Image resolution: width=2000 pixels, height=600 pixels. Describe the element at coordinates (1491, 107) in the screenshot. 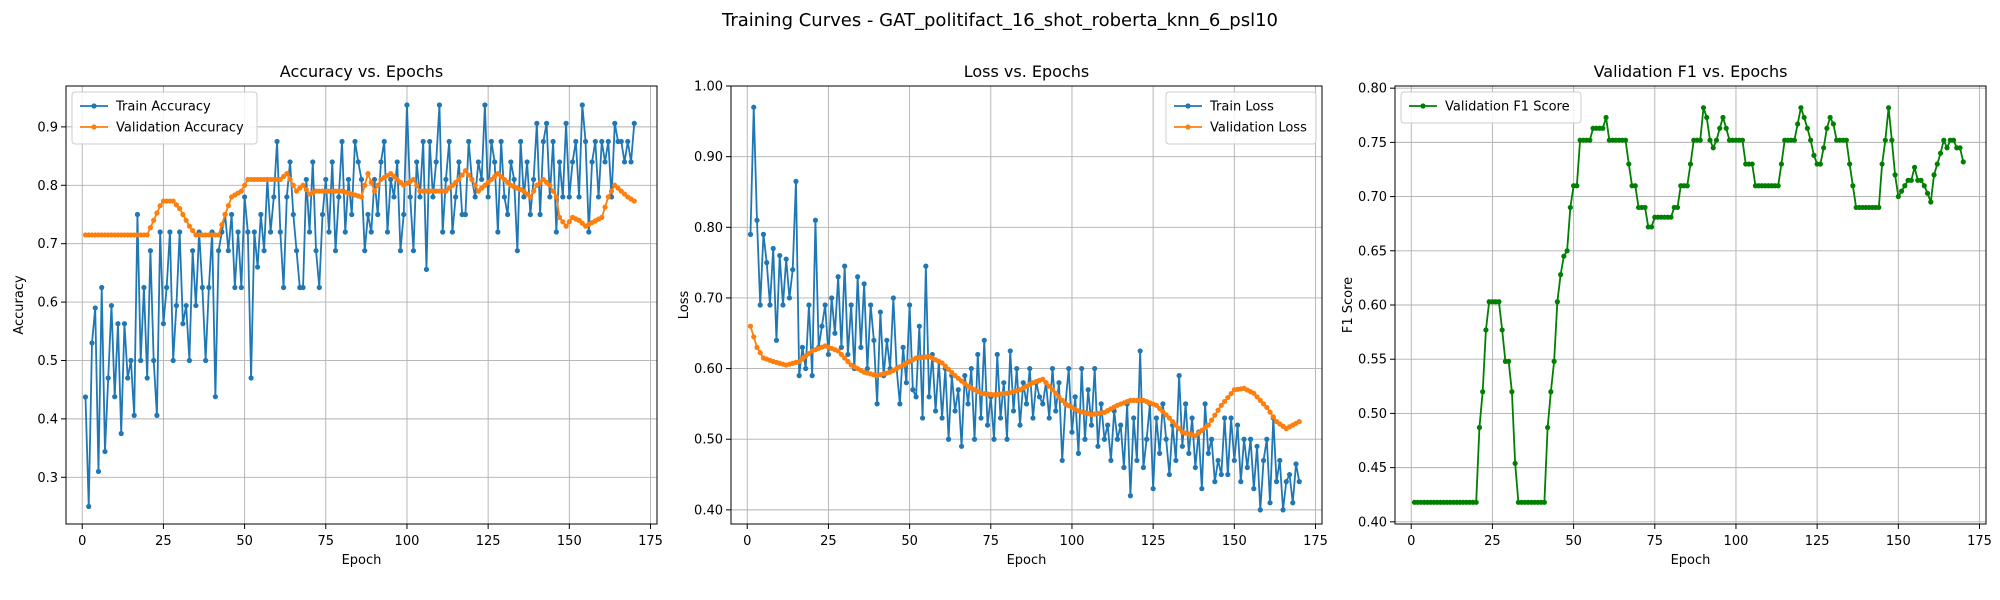

I see `legend: Validation F1 Score` at that location.